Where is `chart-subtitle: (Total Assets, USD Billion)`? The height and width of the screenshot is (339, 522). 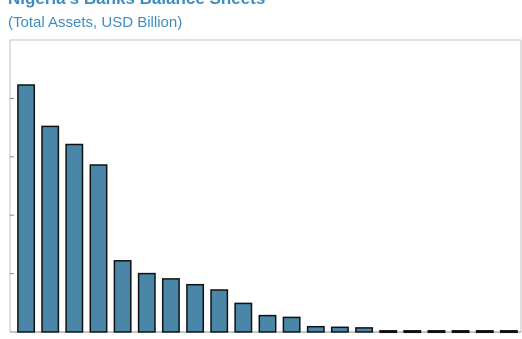 chart-subtitle: (Total Assets, USD Billion) is located at coordinates (95, 22).